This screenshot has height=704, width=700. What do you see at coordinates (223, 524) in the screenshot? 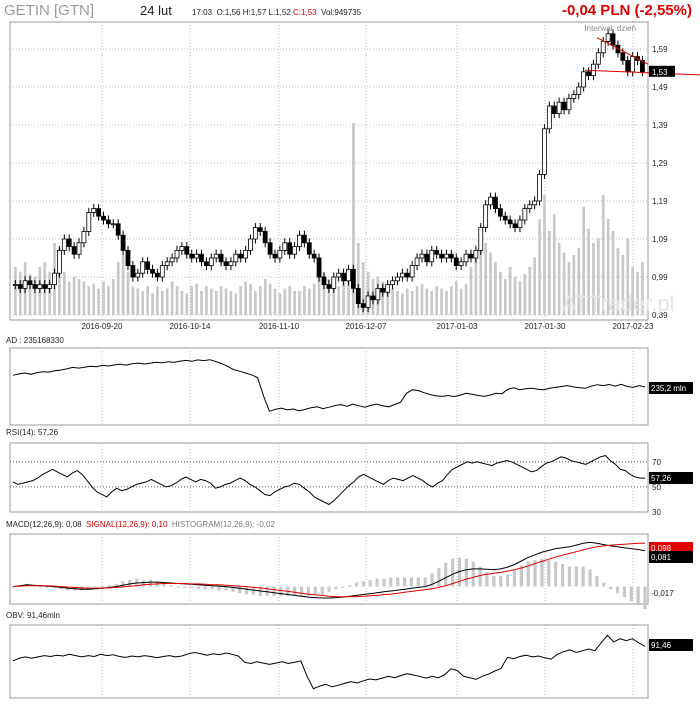
I see `histogram-label: HISTOGRAM(12,26,9): -0,02` at bounding box center [223, 524].